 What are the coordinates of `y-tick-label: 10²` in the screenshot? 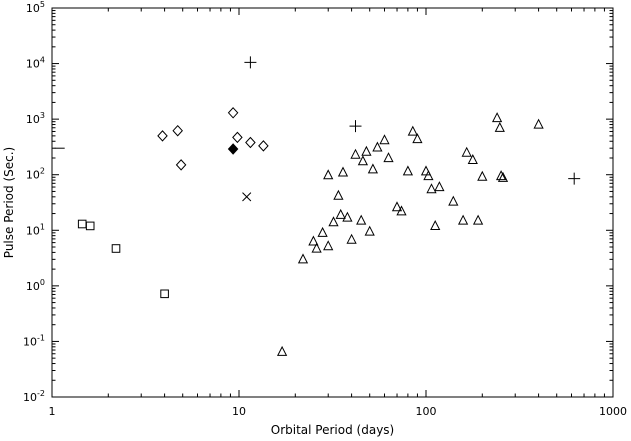 It's located at (35, 174).